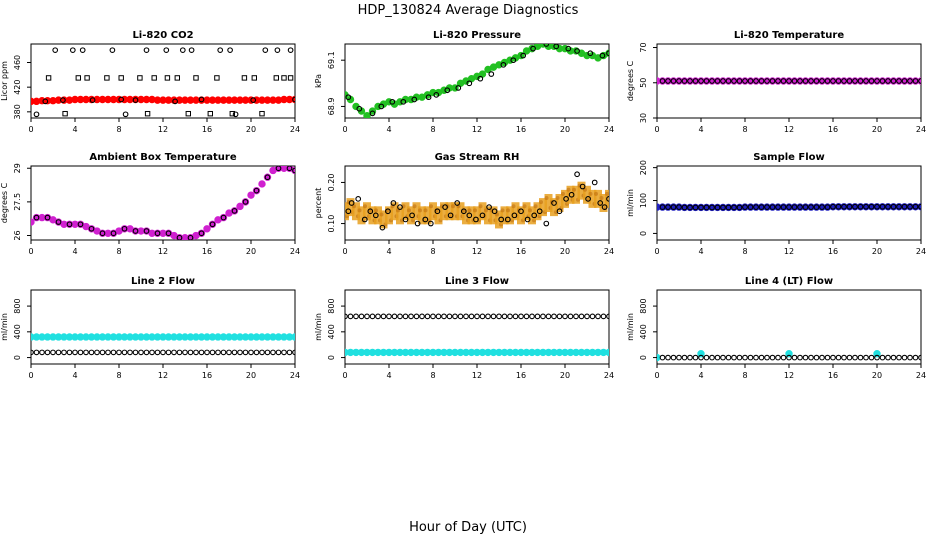  I want to click on y-tick-label: 800, so click(331, 305).